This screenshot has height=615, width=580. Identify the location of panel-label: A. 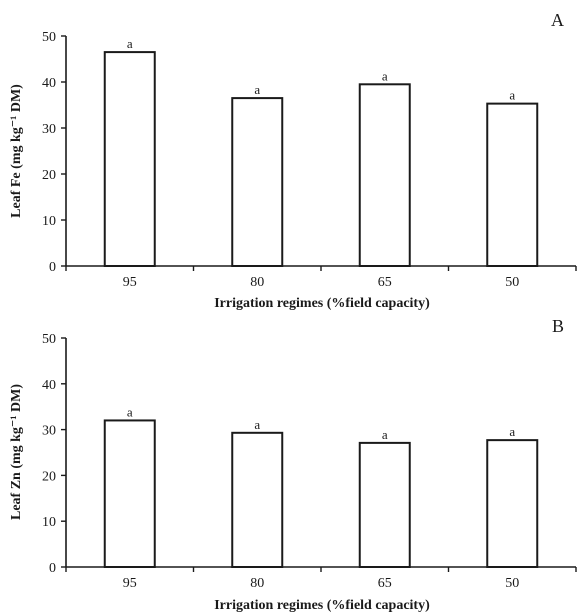
(557, 20).